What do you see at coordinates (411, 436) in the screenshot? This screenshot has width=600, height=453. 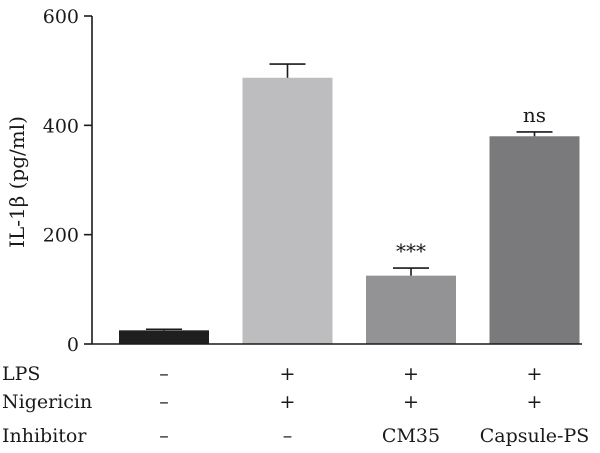 I see `condition-value: CM35` at bounding box center [411, 436].